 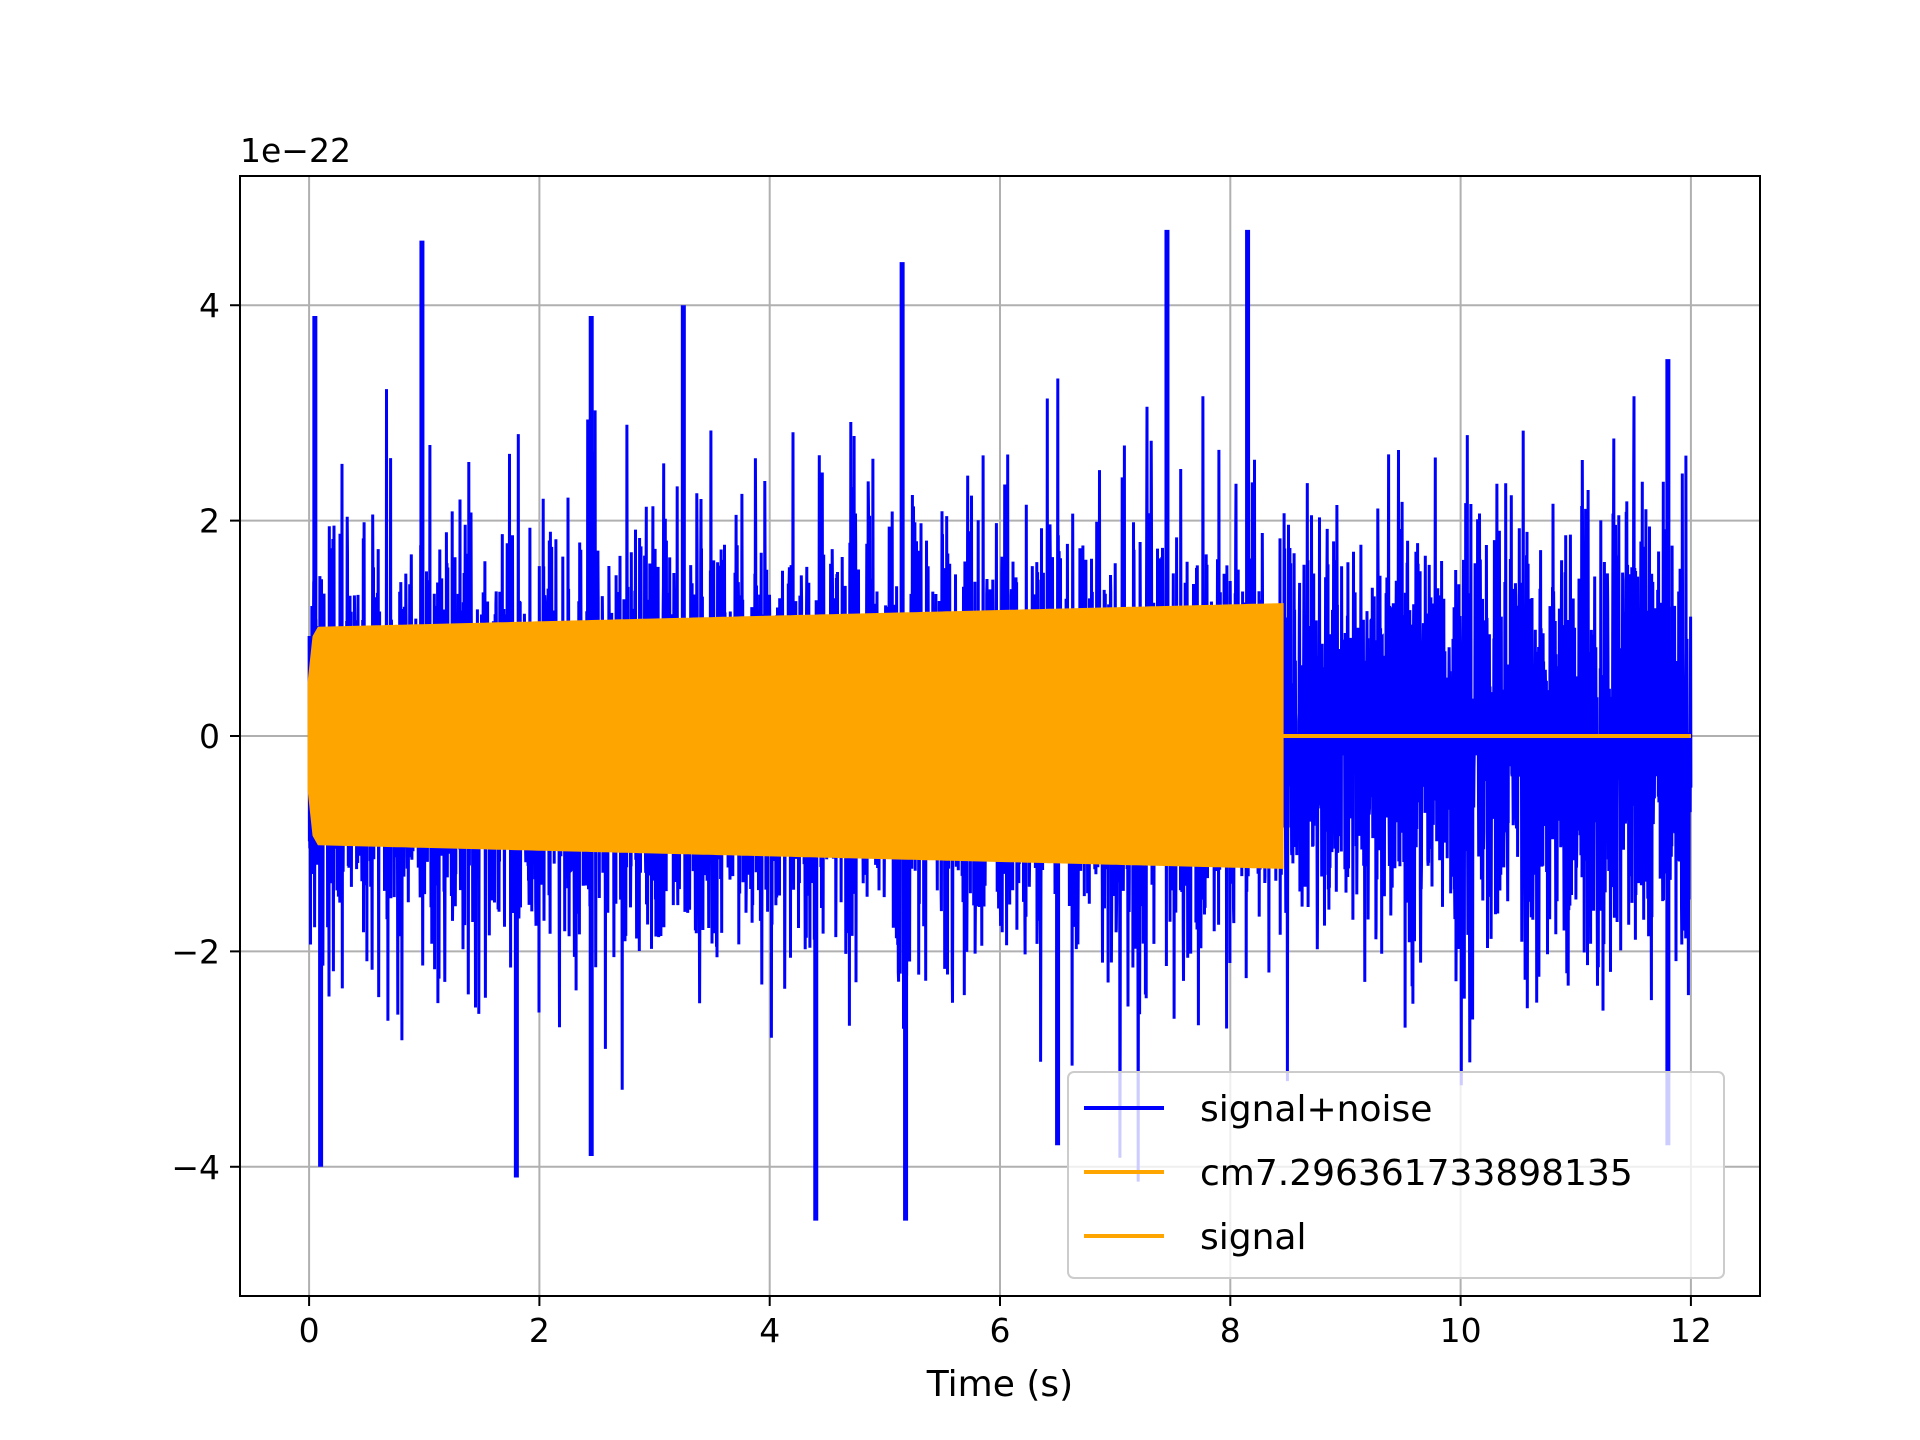 I want to click on x-tick-label: 12, so click(x=1691, y=1330).